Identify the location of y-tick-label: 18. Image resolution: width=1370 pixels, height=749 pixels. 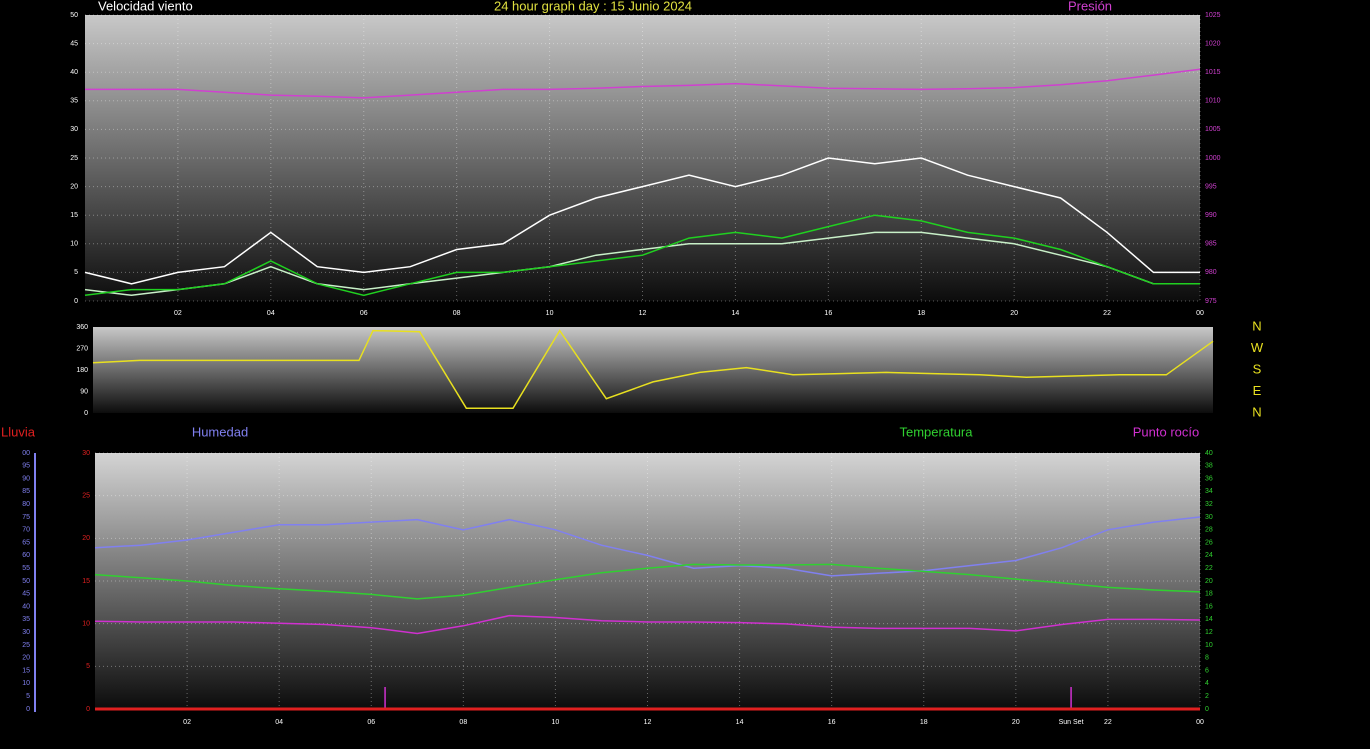
(1209, 594).